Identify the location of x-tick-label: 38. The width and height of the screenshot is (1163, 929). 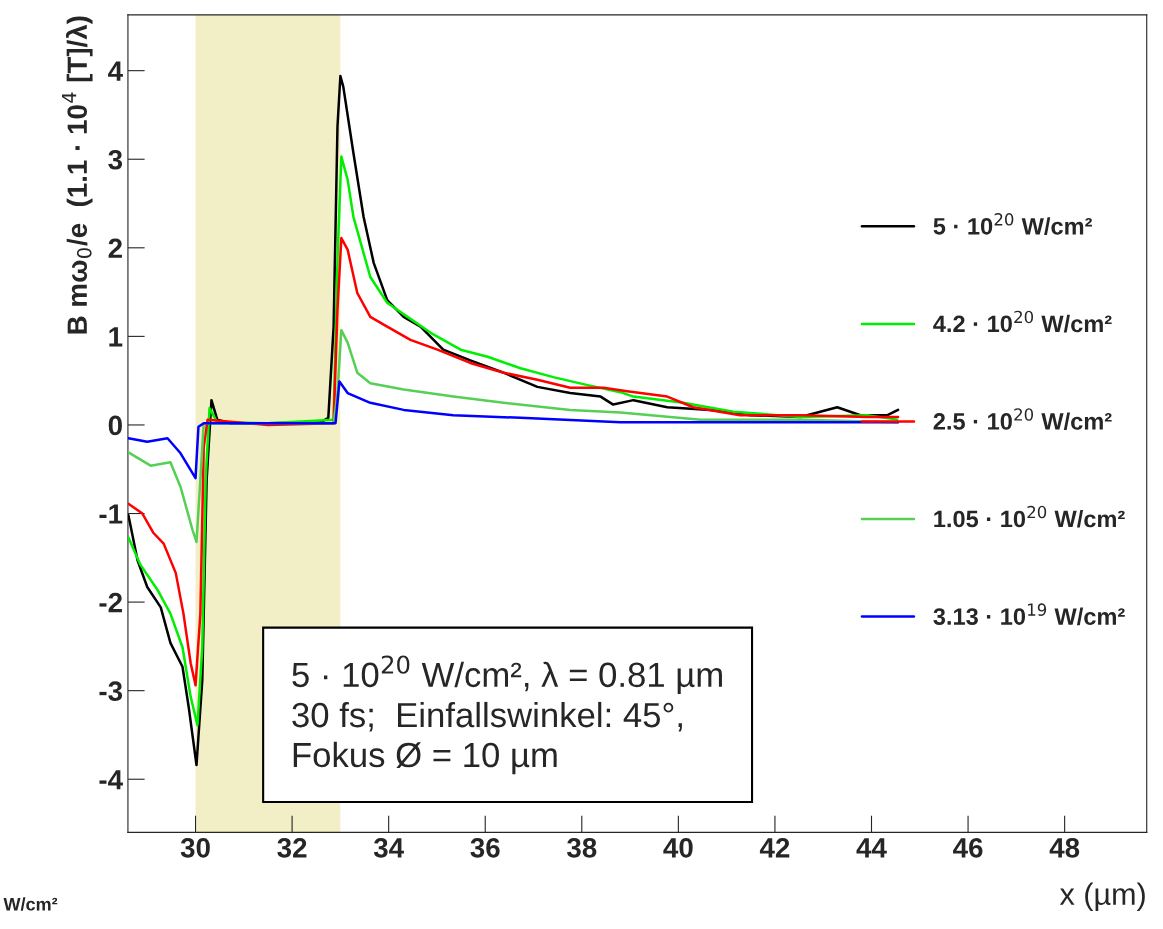
(581, 847).